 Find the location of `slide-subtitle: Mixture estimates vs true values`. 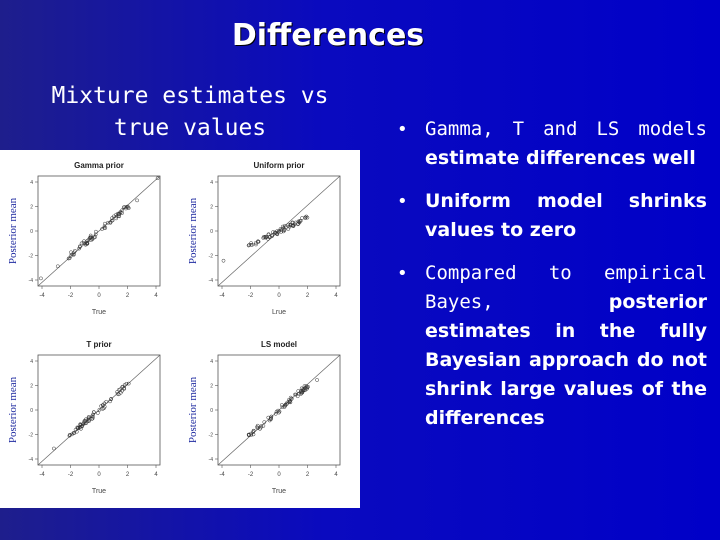

slide-subtitle: Mixture estimates vs true values is located at coordinates (190, 112).